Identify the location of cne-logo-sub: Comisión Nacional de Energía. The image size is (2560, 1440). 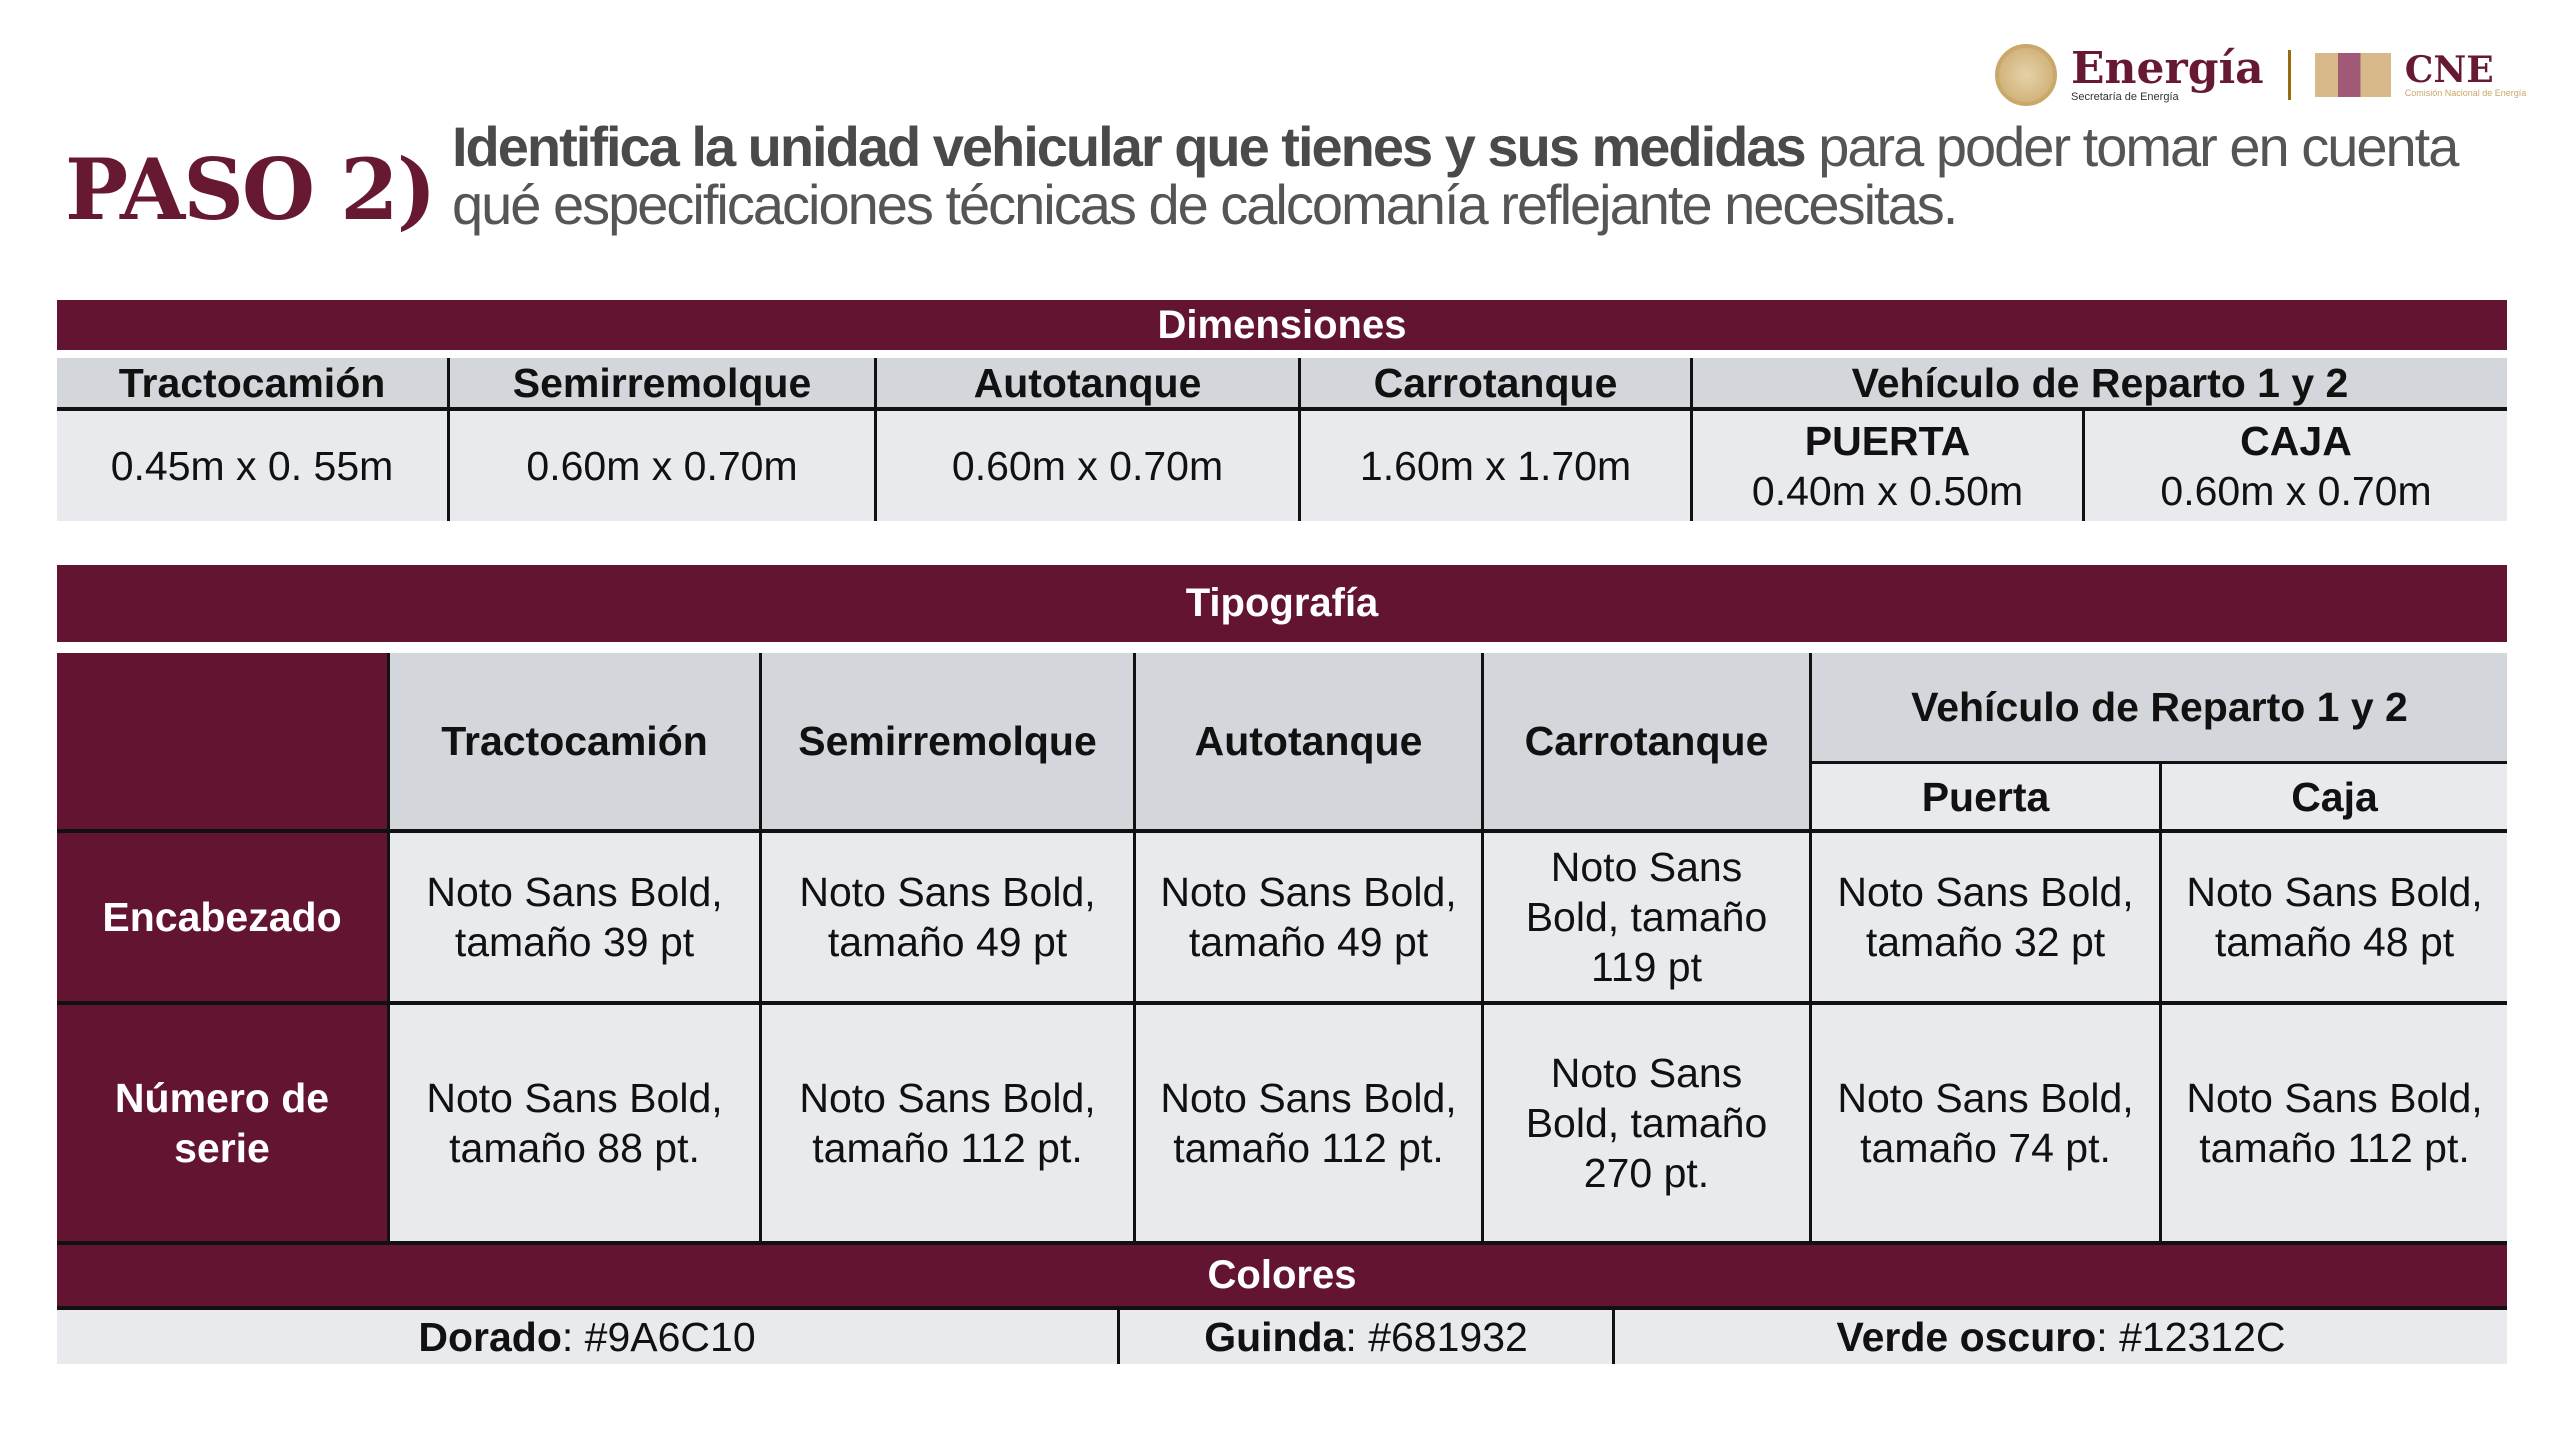
(2465, 93).